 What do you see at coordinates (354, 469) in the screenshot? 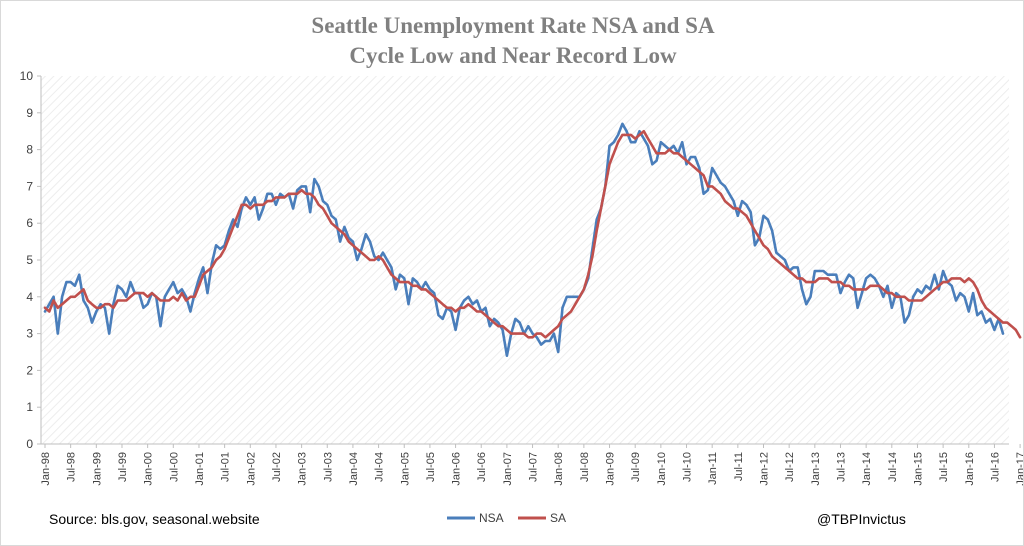
I see `x-tick-label: Jan-04` at bounding box center [354, 469].